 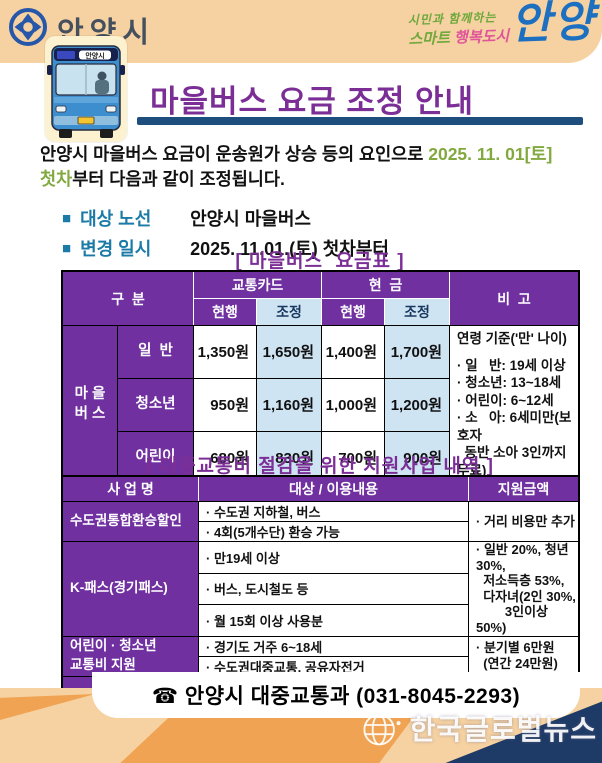 I want to click on cash-adjusted-fare: 900원, so click(x=417, y=457).